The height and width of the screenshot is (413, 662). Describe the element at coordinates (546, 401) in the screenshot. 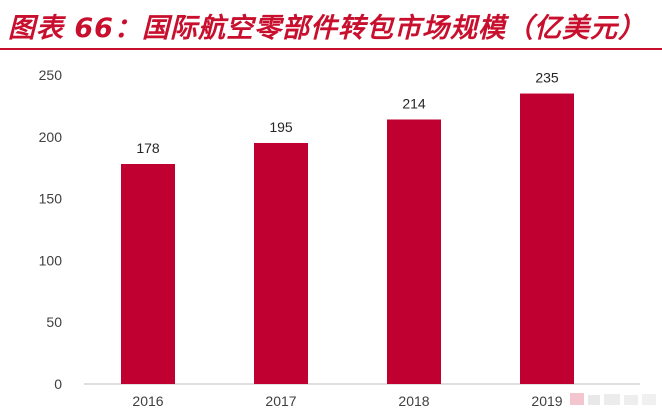

I see `x-tick-label-2019: 2019` at that location.